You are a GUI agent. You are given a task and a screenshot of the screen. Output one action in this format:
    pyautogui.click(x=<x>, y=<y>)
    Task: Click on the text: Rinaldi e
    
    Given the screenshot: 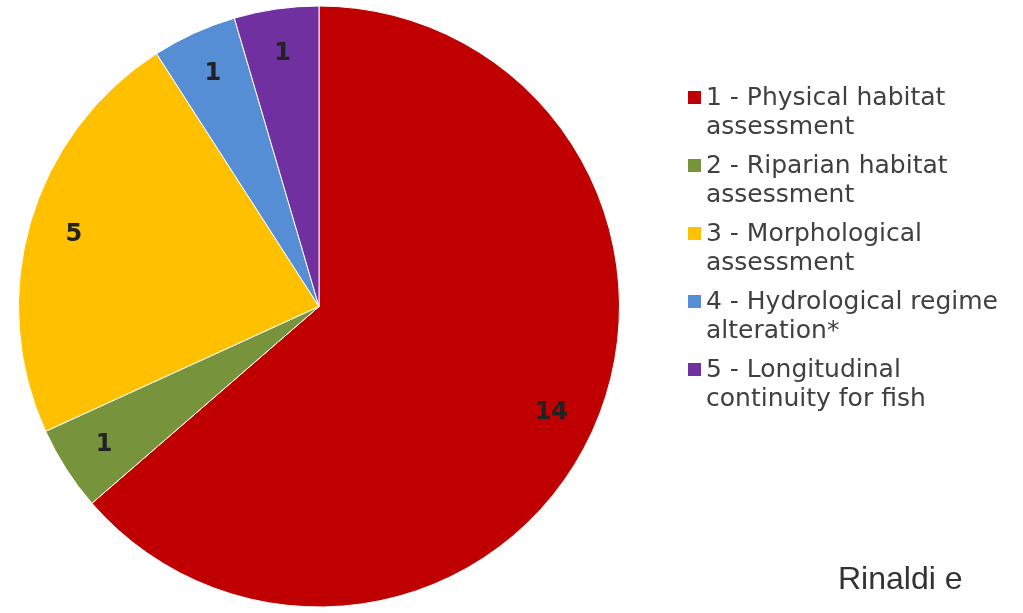 What is the action you would take?
    pyautogui.click(x=900, y=578)
    